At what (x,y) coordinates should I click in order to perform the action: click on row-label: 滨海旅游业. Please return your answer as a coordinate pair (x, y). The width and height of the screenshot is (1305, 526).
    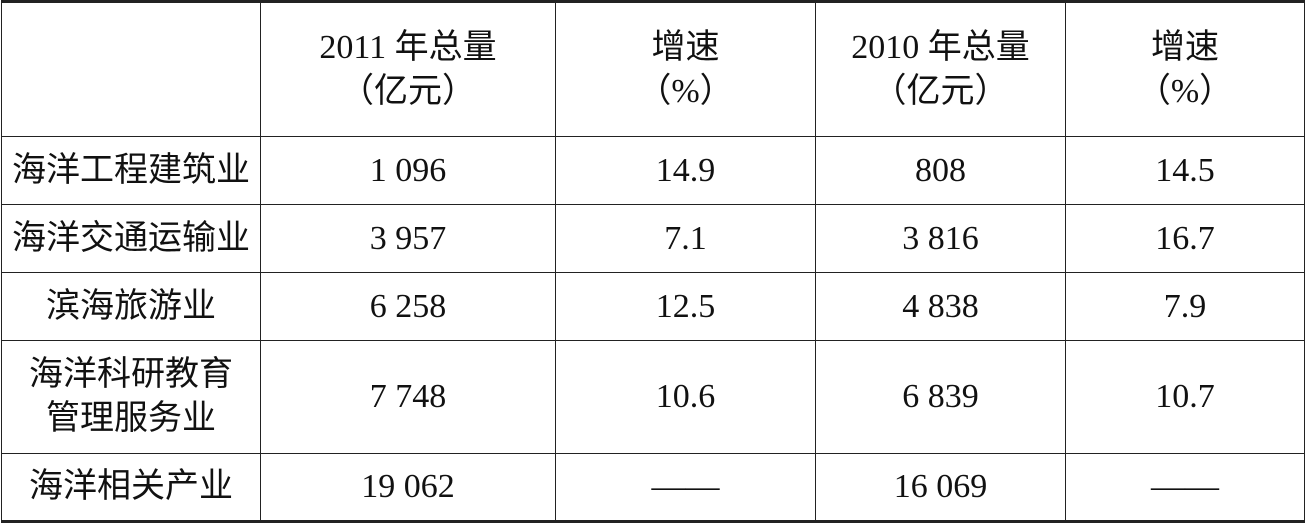
    Looking at the image, I should click on (131, 306).